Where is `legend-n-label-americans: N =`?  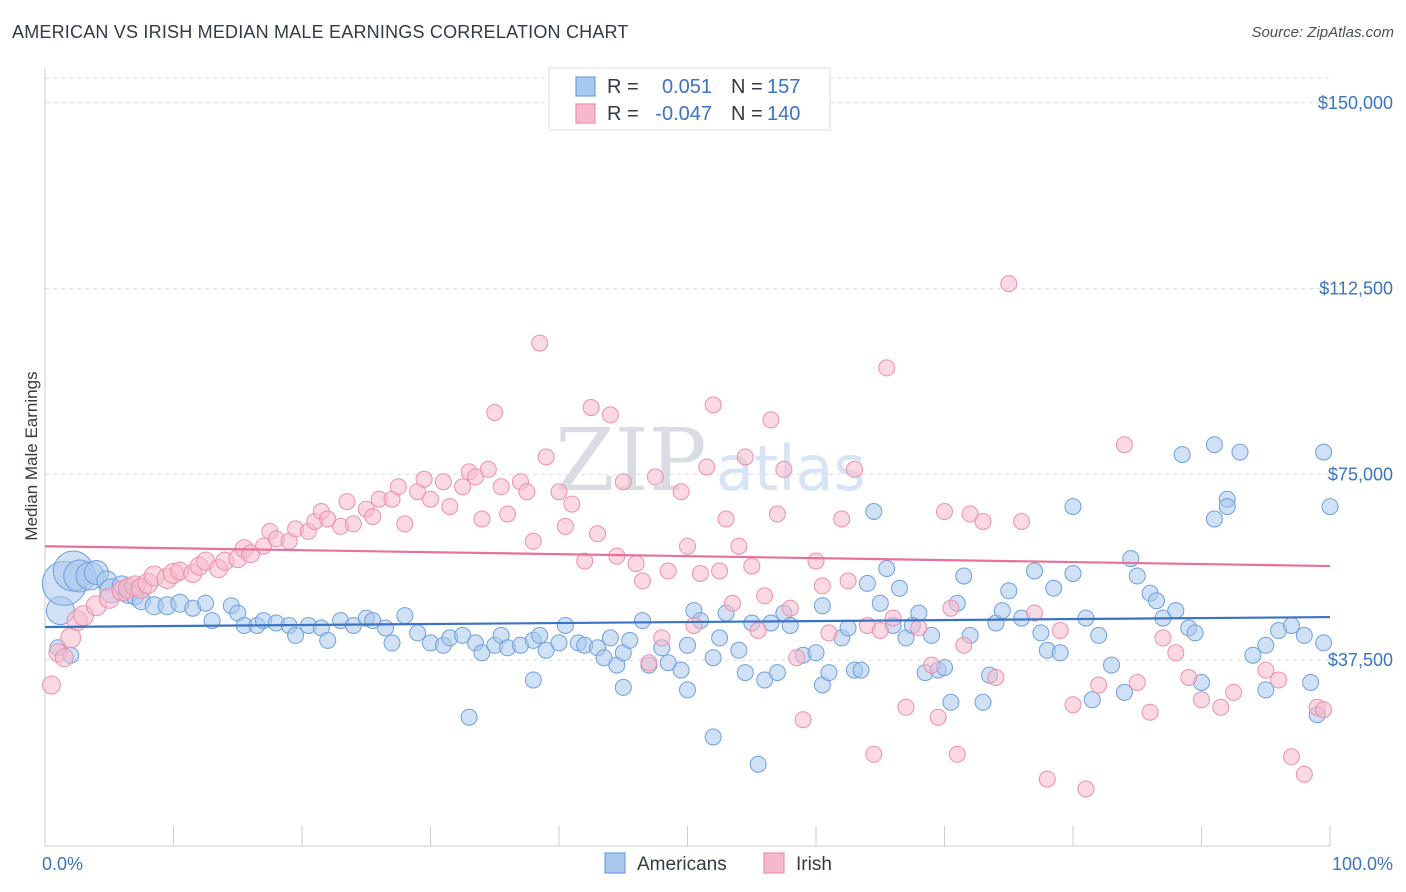 legend-n-label-americans: N = is located at coordinates (747, 87).